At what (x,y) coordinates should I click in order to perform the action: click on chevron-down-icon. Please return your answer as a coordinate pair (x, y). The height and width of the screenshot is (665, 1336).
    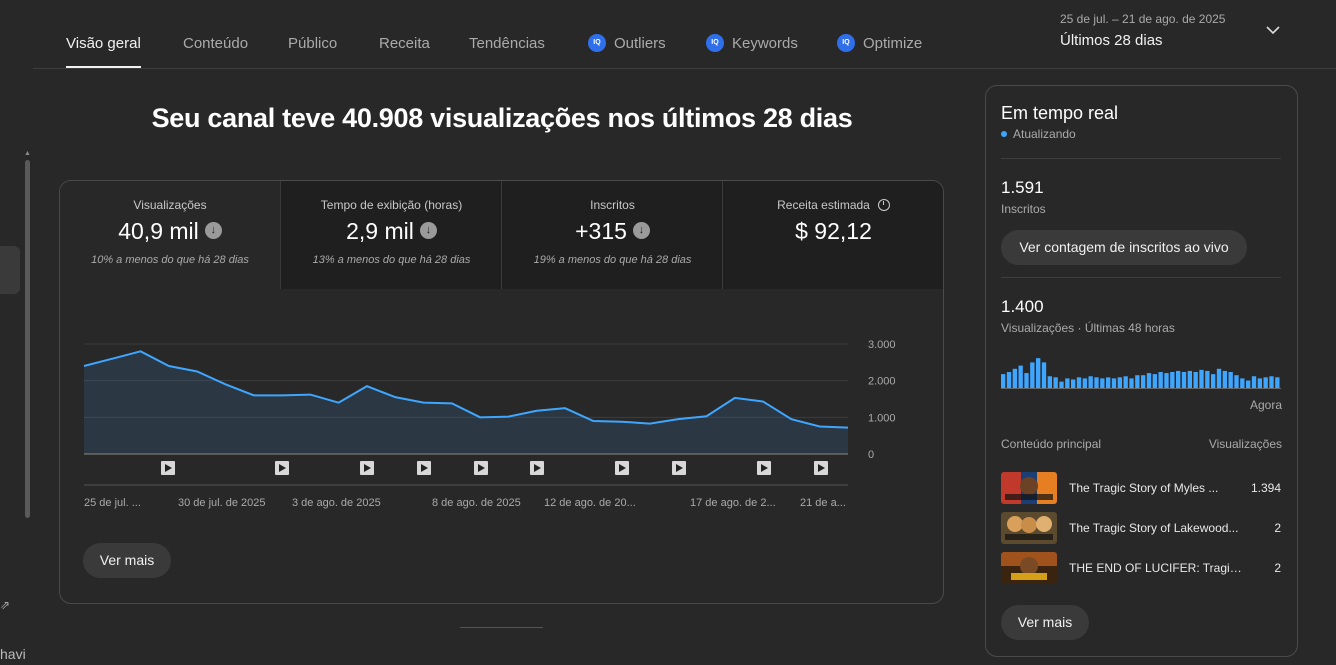
    Looking at the image, I should click on (1273, 30).